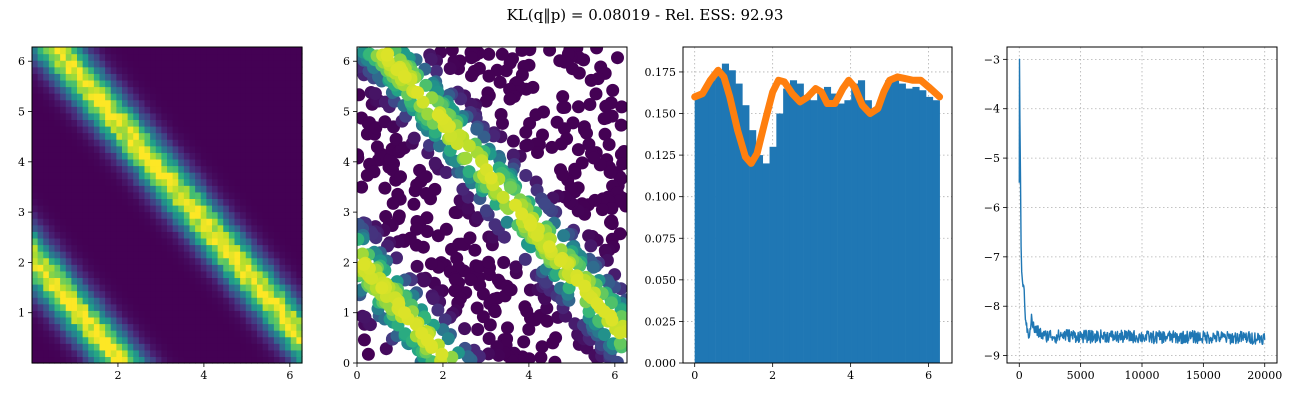 Image resolution: width=1300 pixels, height=400 pixels. Describe the element at coordinates (1019, 375) in the screenshot. I see `x-tick-label: 0` at that location.